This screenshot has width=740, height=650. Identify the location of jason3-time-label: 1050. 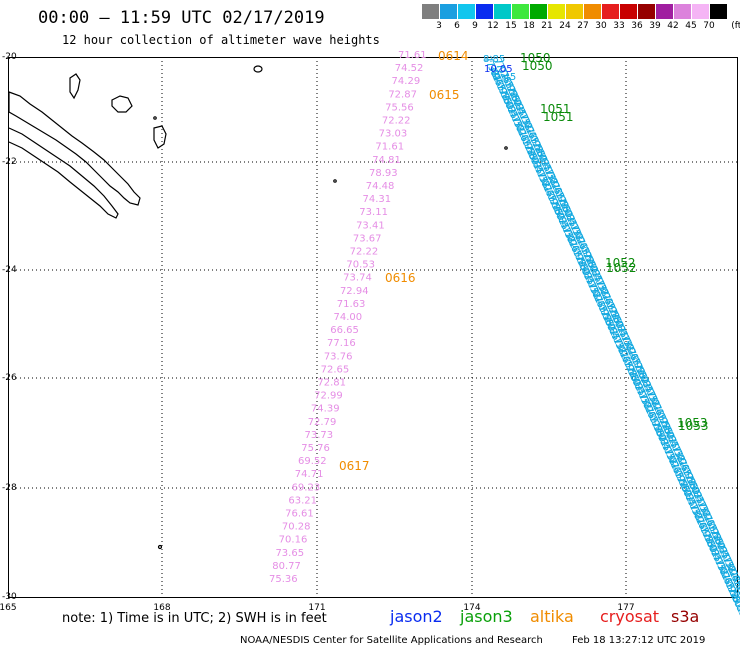
(537, 66).